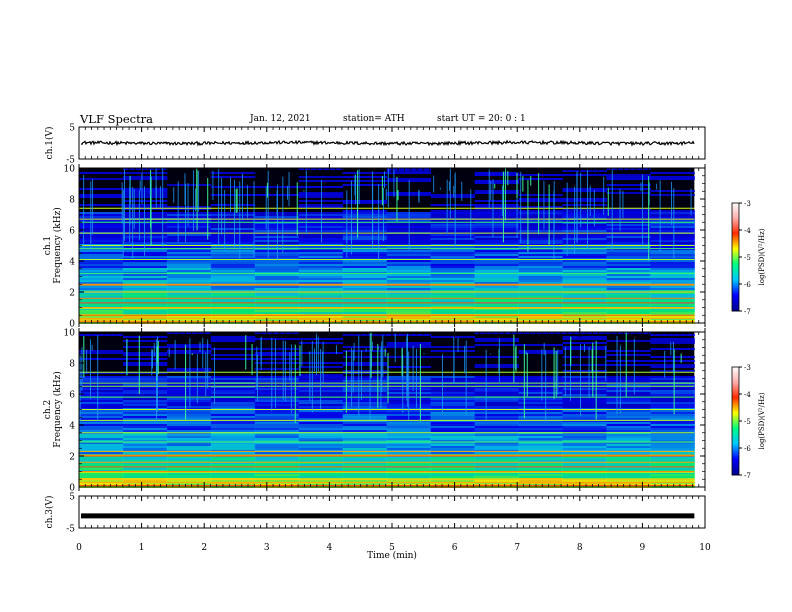  Describe the element at coordinates (392, 512) in the screenshot. I see `panel-frame` at that location.